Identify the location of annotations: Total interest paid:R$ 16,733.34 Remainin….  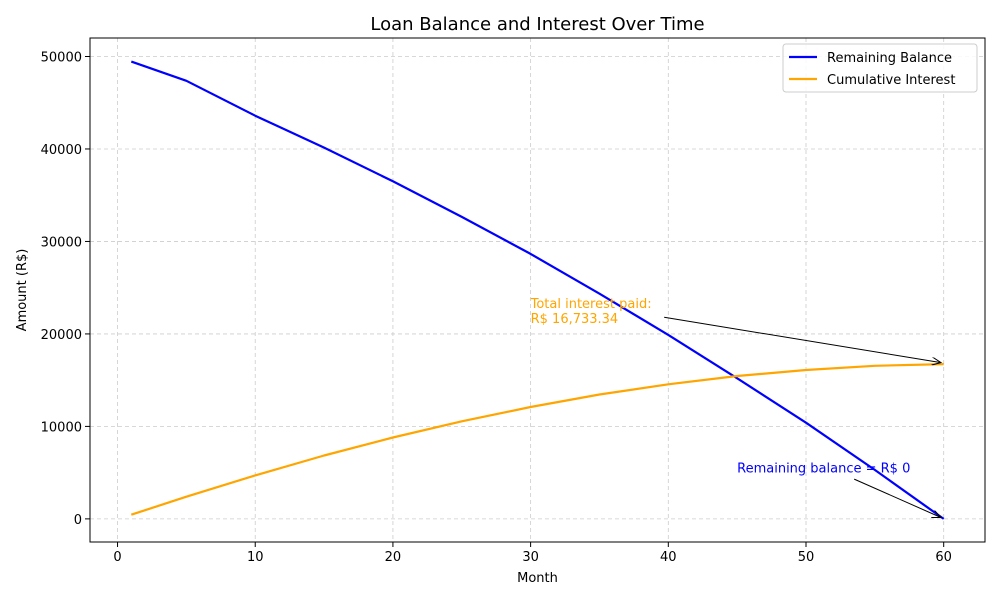
(735, 407).